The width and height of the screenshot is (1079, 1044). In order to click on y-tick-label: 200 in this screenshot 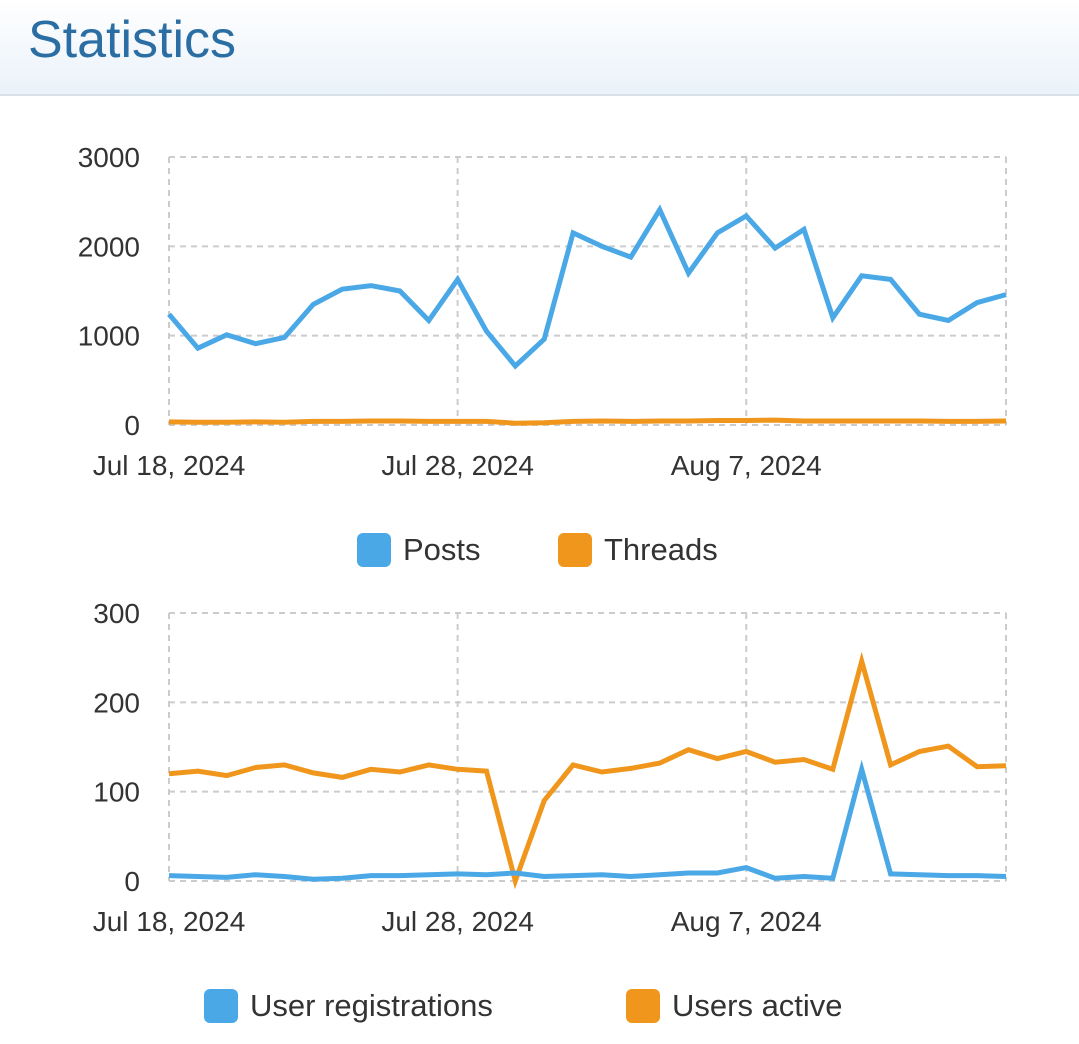, I will do `click(116, 702)`.